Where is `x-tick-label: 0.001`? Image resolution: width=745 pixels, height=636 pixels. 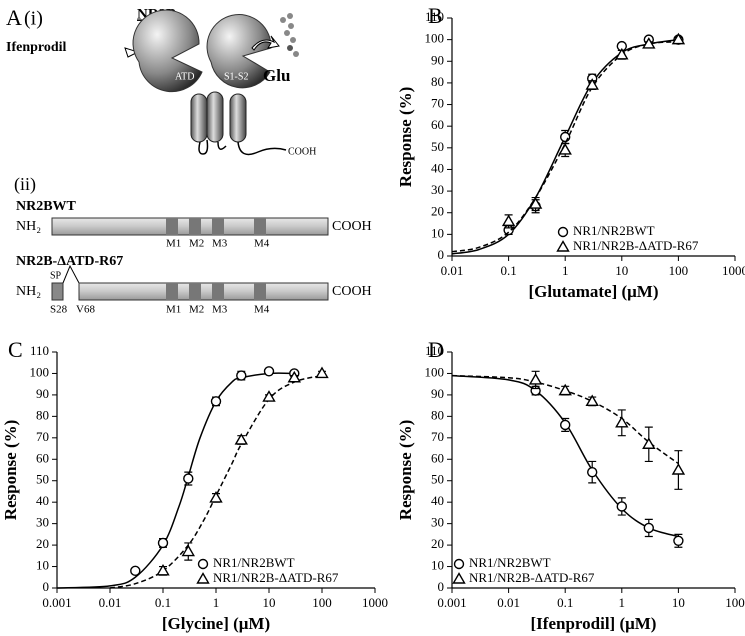
x-tick-label: 0.001 is located at coordinates (56, 602).